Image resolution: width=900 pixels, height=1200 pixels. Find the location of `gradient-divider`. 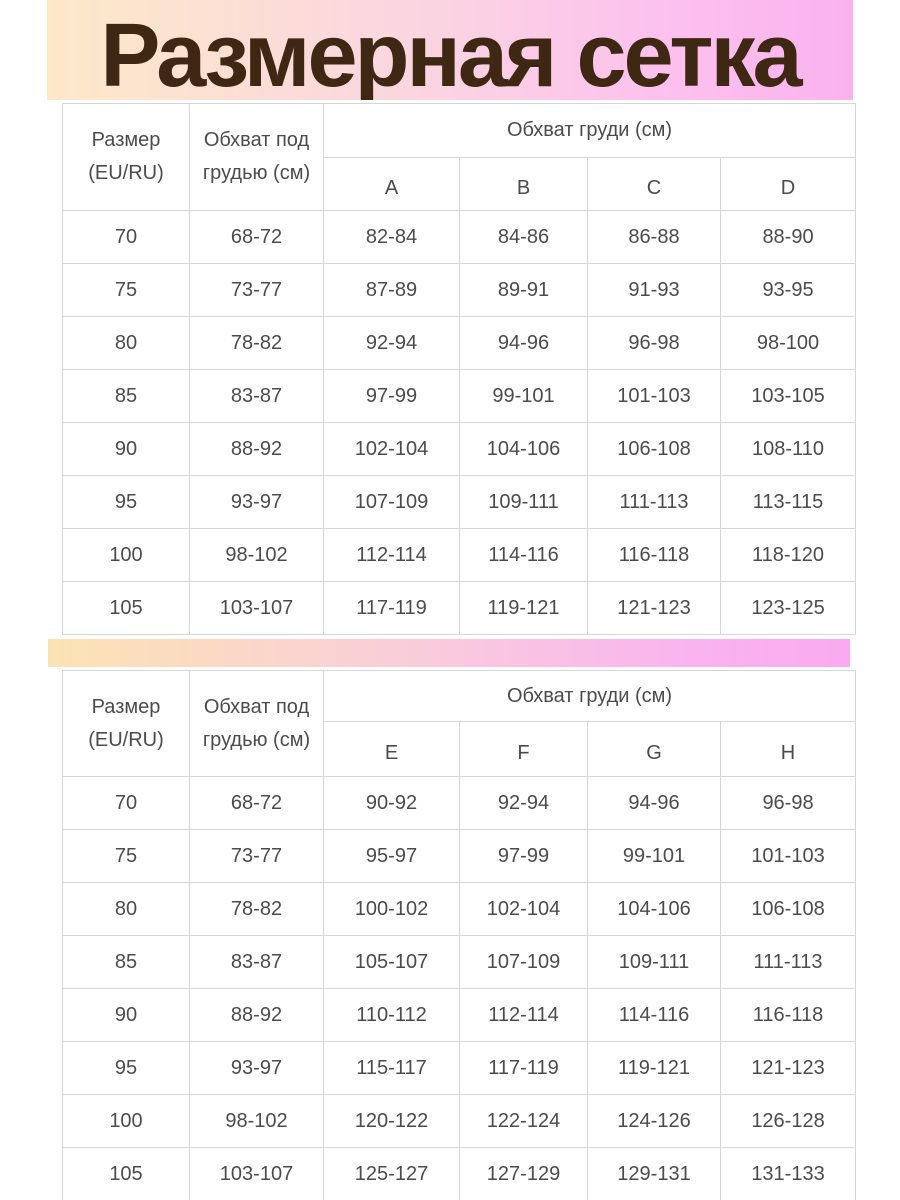

gradient-divider is located at coordinates (449, 653).